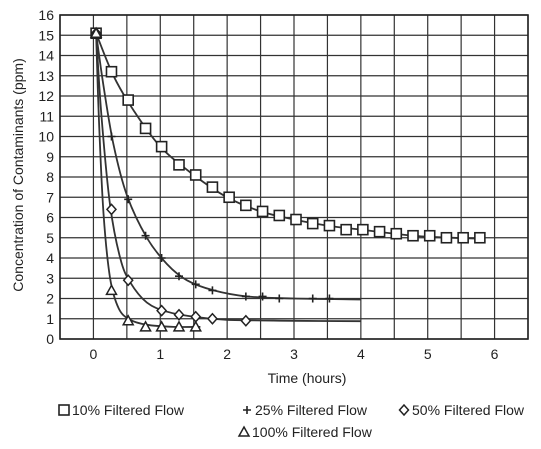 The height and width of the screenshot is (449, 541). What do you see at coordinates (64, 410) in the screenshot?
I see `legend-marker-square` at bounding box center [64, 410].